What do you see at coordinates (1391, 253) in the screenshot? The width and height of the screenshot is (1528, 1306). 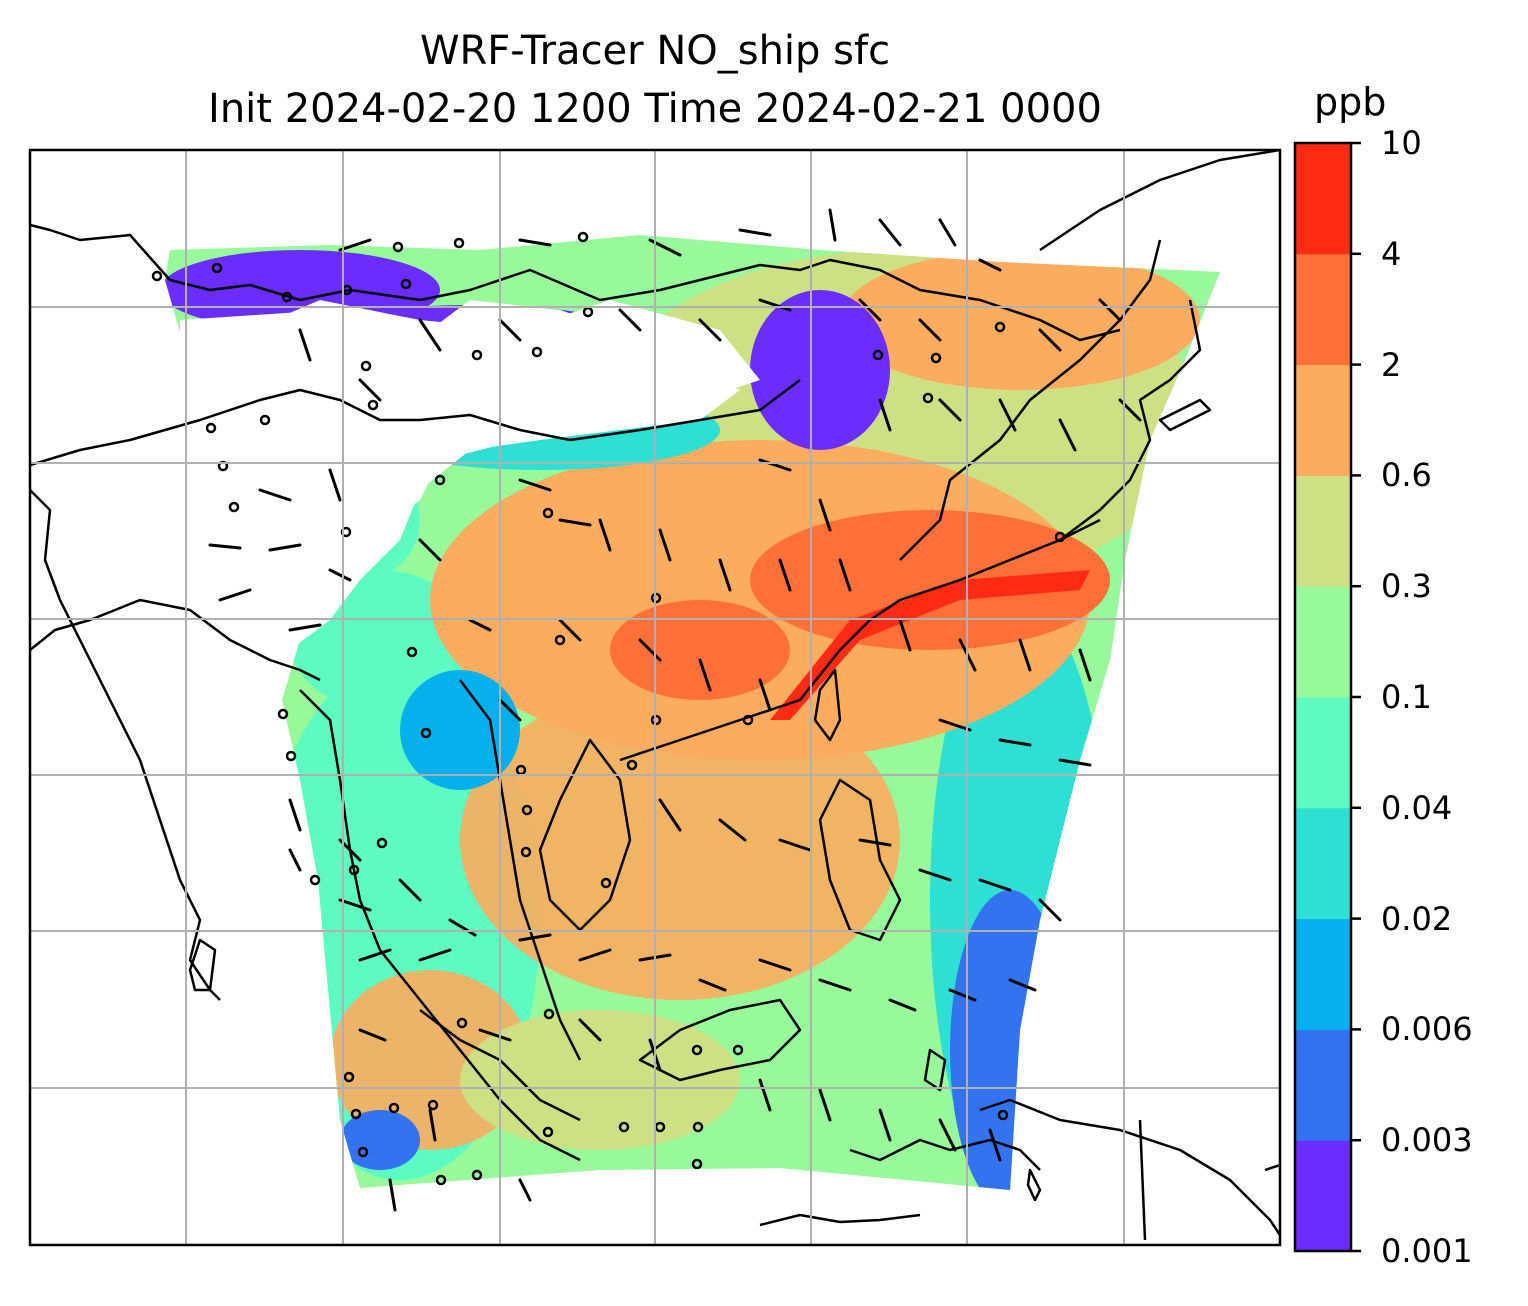 I see `colorbar-tick-label: 4` at bounding box center [1391, 253].